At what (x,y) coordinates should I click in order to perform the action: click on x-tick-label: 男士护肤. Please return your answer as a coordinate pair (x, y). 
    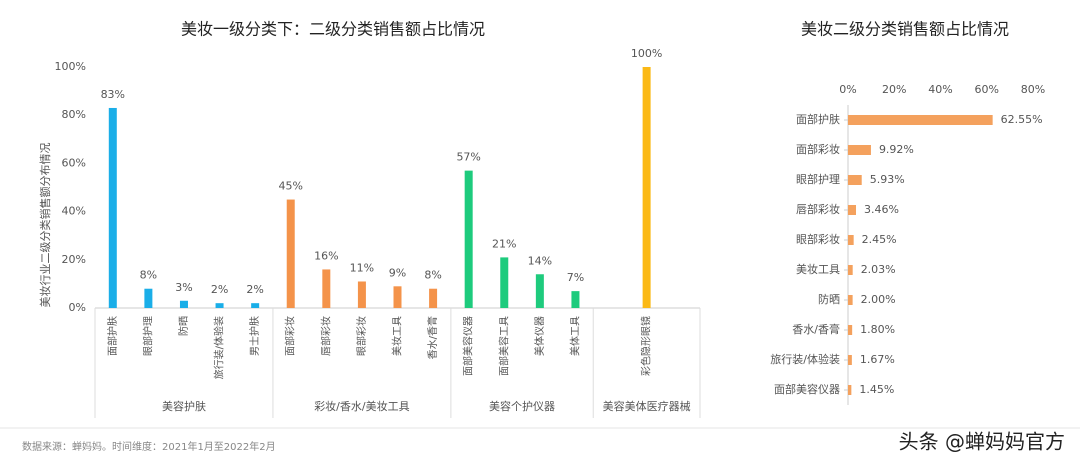
    Looking at the image, I should click on (254, 336).